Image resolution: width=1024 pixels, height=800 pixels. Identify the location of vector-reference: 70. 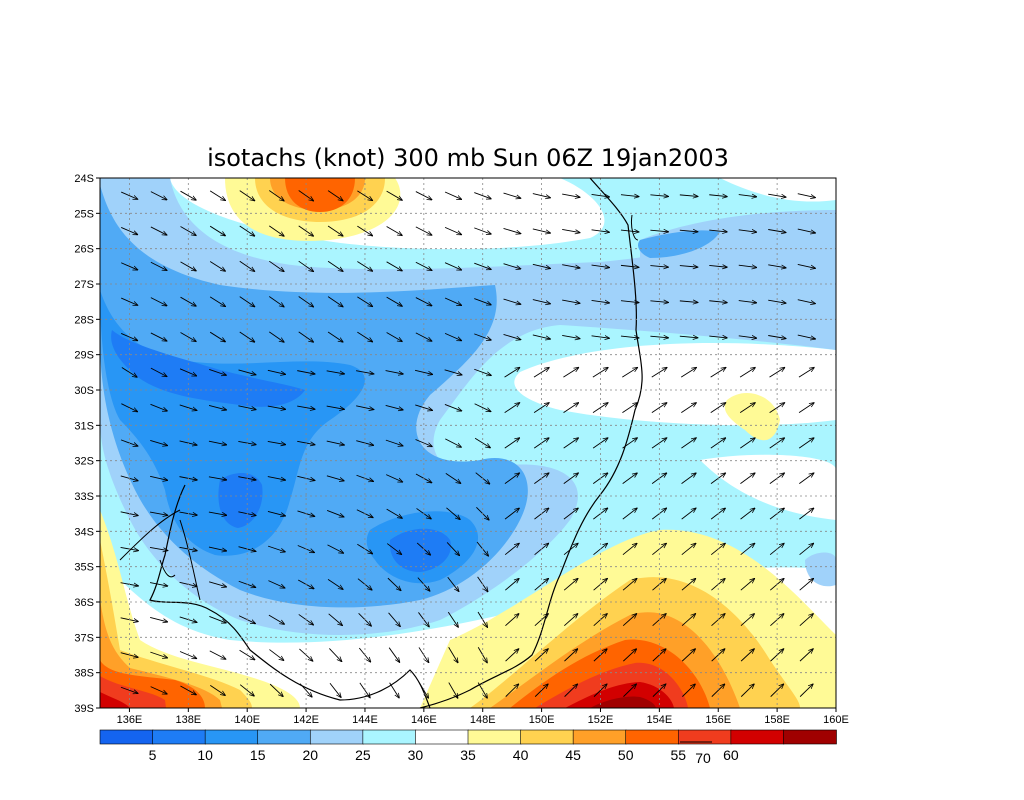
(696, 753).